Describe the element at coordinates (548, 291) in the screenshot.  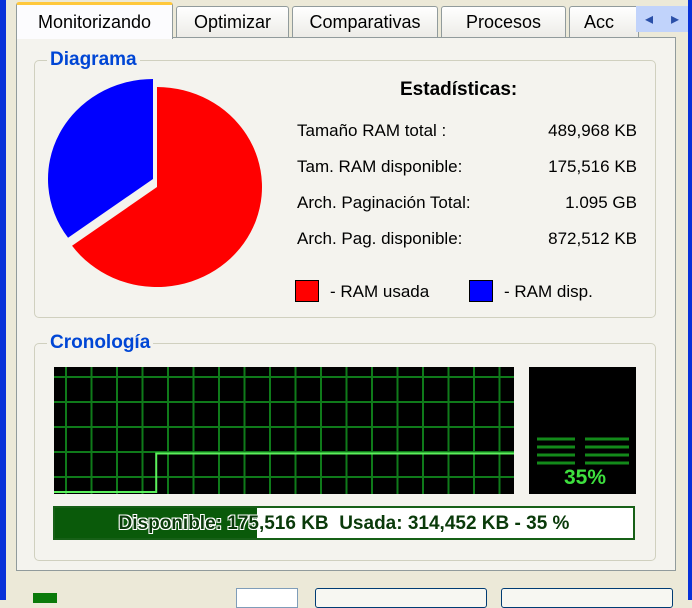
I see `legend-available-label: - RAM disp.` at that location.